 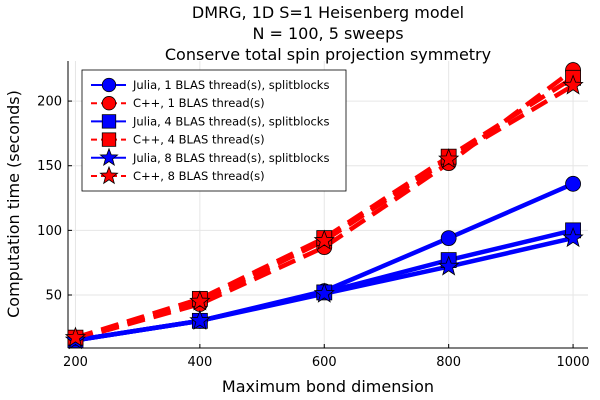 I want to click on legend-item-6: C++, 8 BLAS thread(s), so click(x=178, y=175).